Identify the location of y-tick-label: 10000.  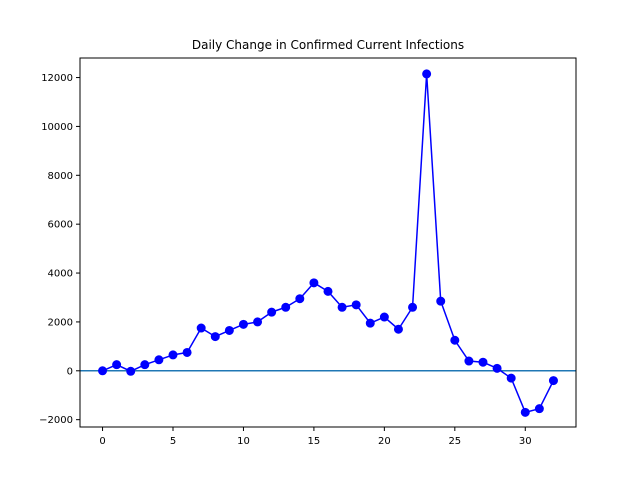
(57, 127).